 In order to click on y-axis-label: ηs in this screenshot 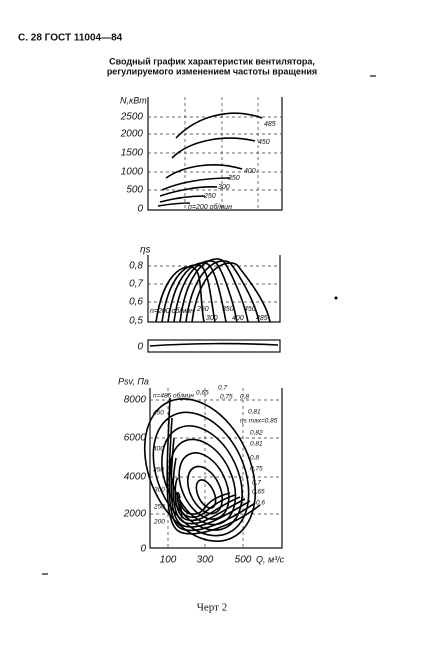, I will do `click(145, 250)`.